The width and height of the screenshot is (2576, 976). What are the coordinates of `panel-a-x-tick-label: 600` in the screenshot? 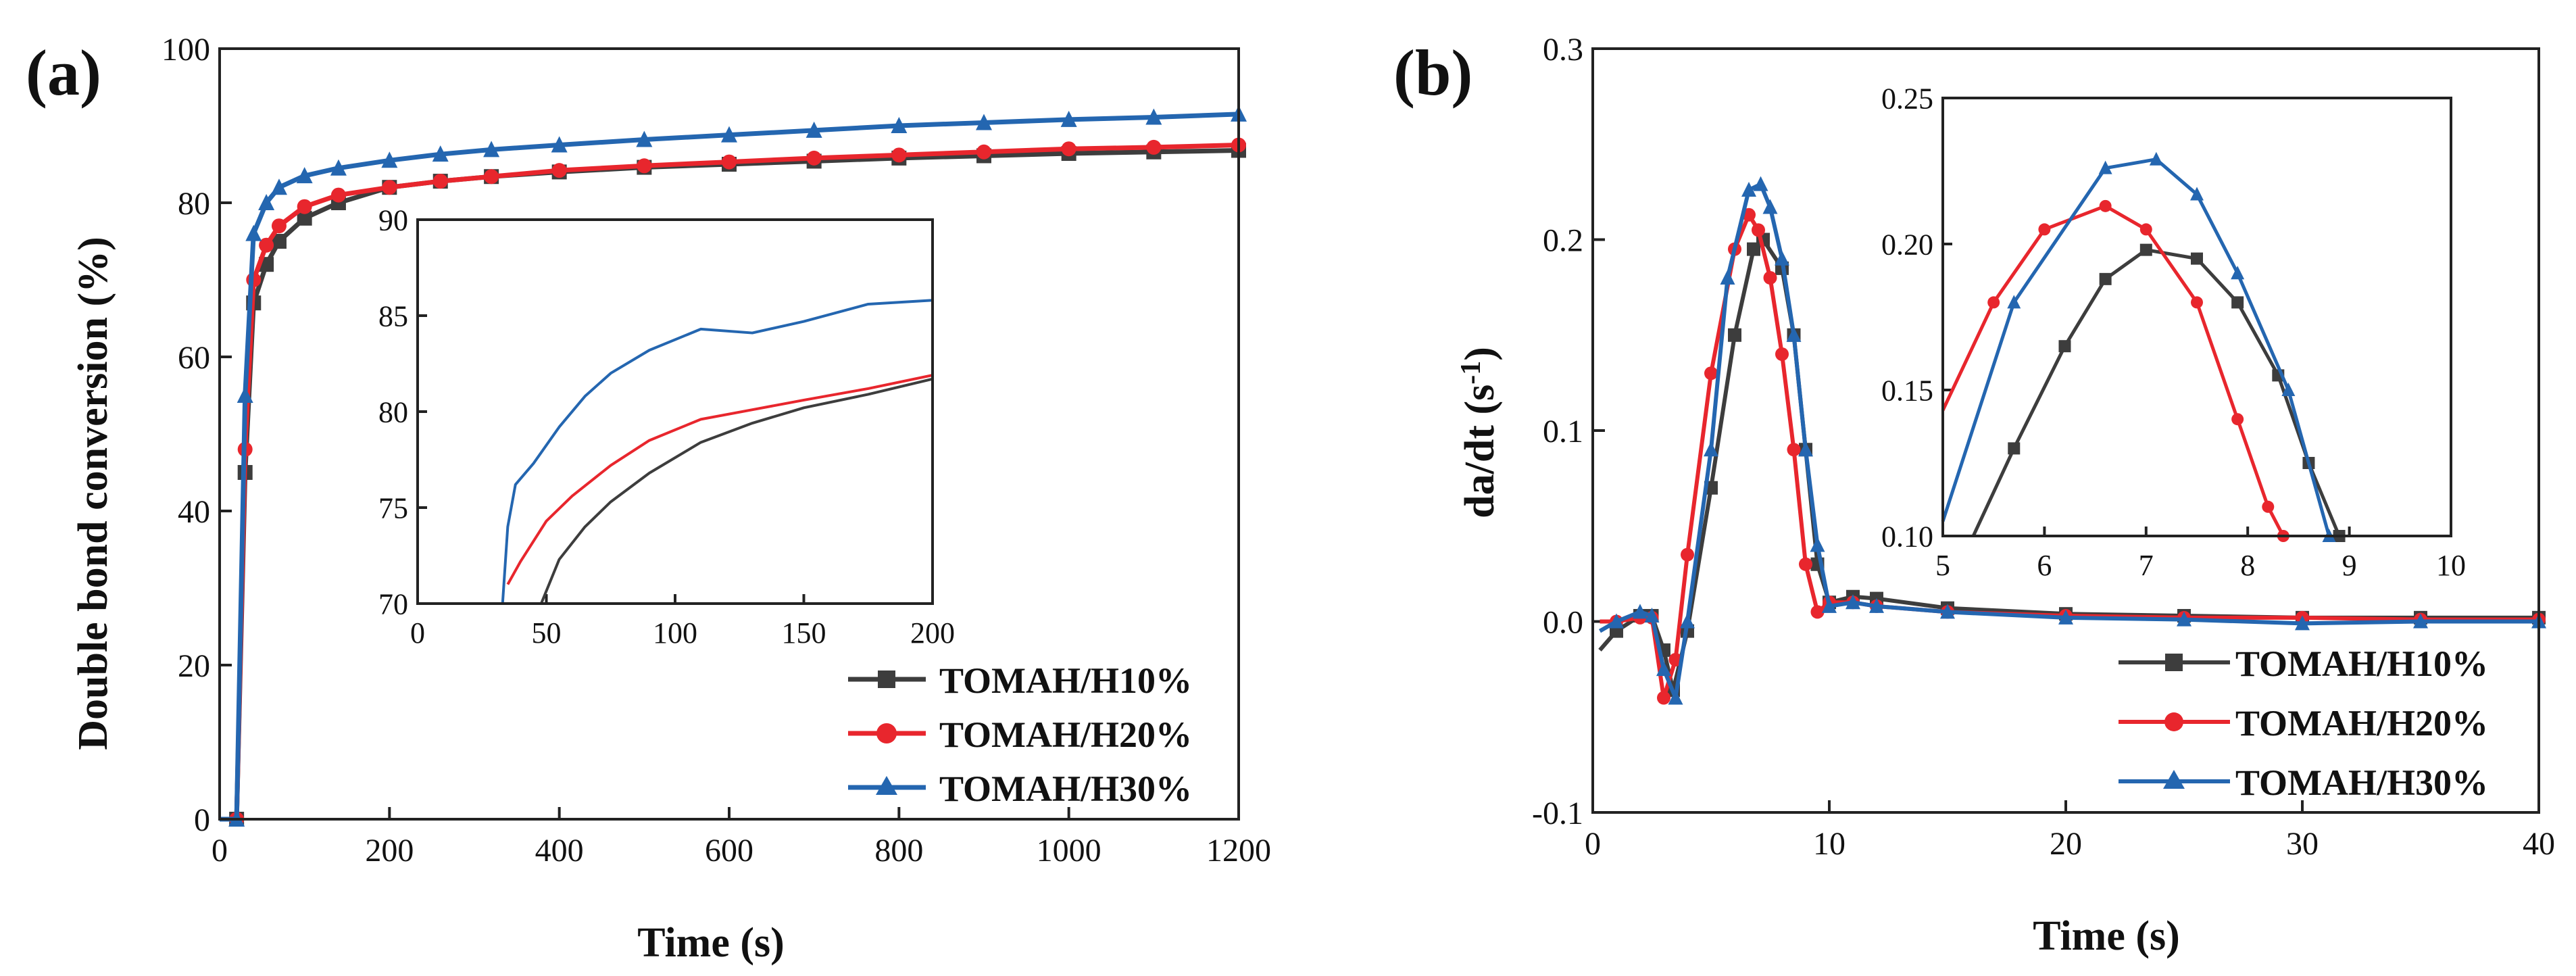 It's located at (729, 851).